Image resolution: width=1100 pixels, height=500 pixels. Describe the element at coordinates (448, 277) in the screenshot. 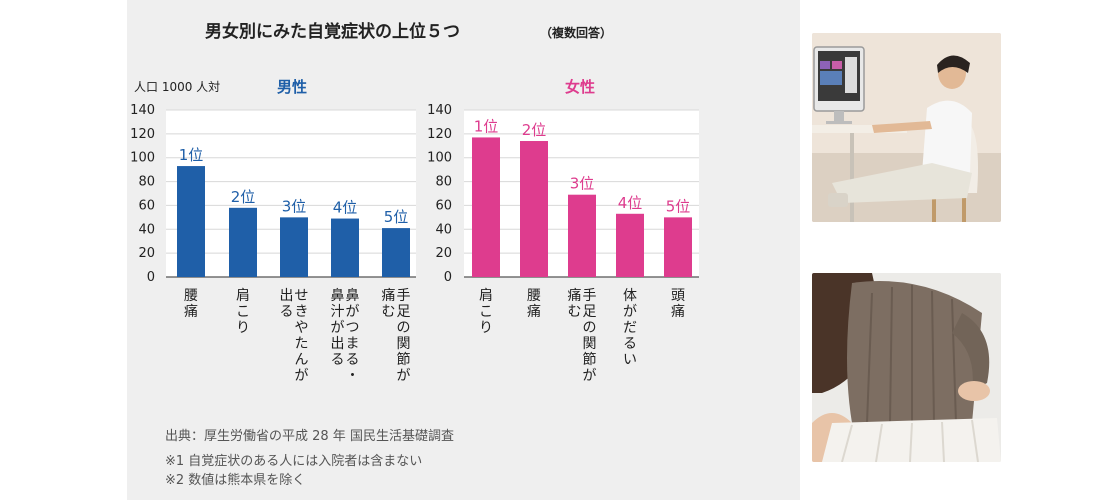

I see `y-tick-label-1-0: 0` at that location.